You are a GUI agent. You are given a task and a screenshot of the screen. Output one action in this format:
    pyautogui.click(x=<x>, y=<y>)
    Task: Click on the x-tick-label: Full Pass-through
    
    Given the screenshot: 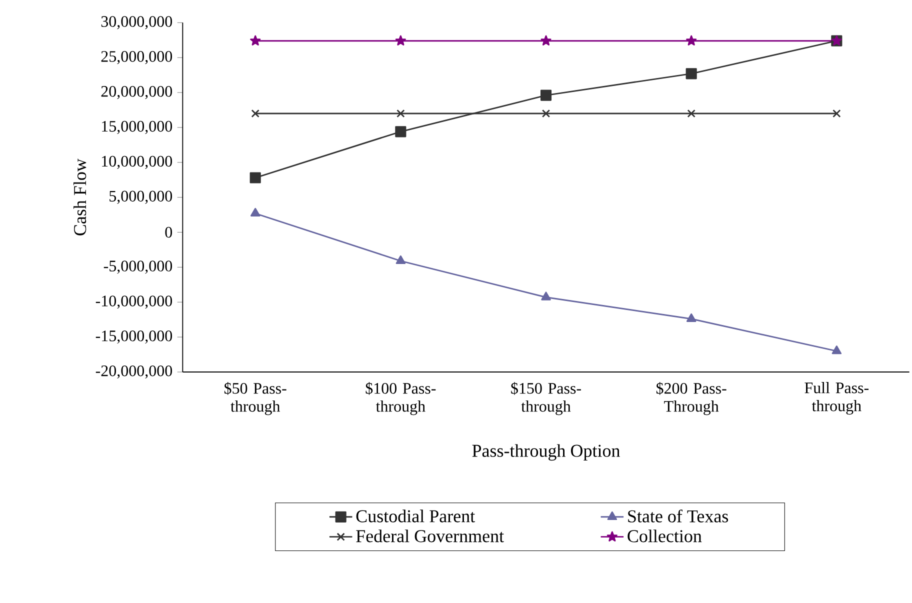 What is the action you would take?
    pyautogui.click(x=836, y=398)
    